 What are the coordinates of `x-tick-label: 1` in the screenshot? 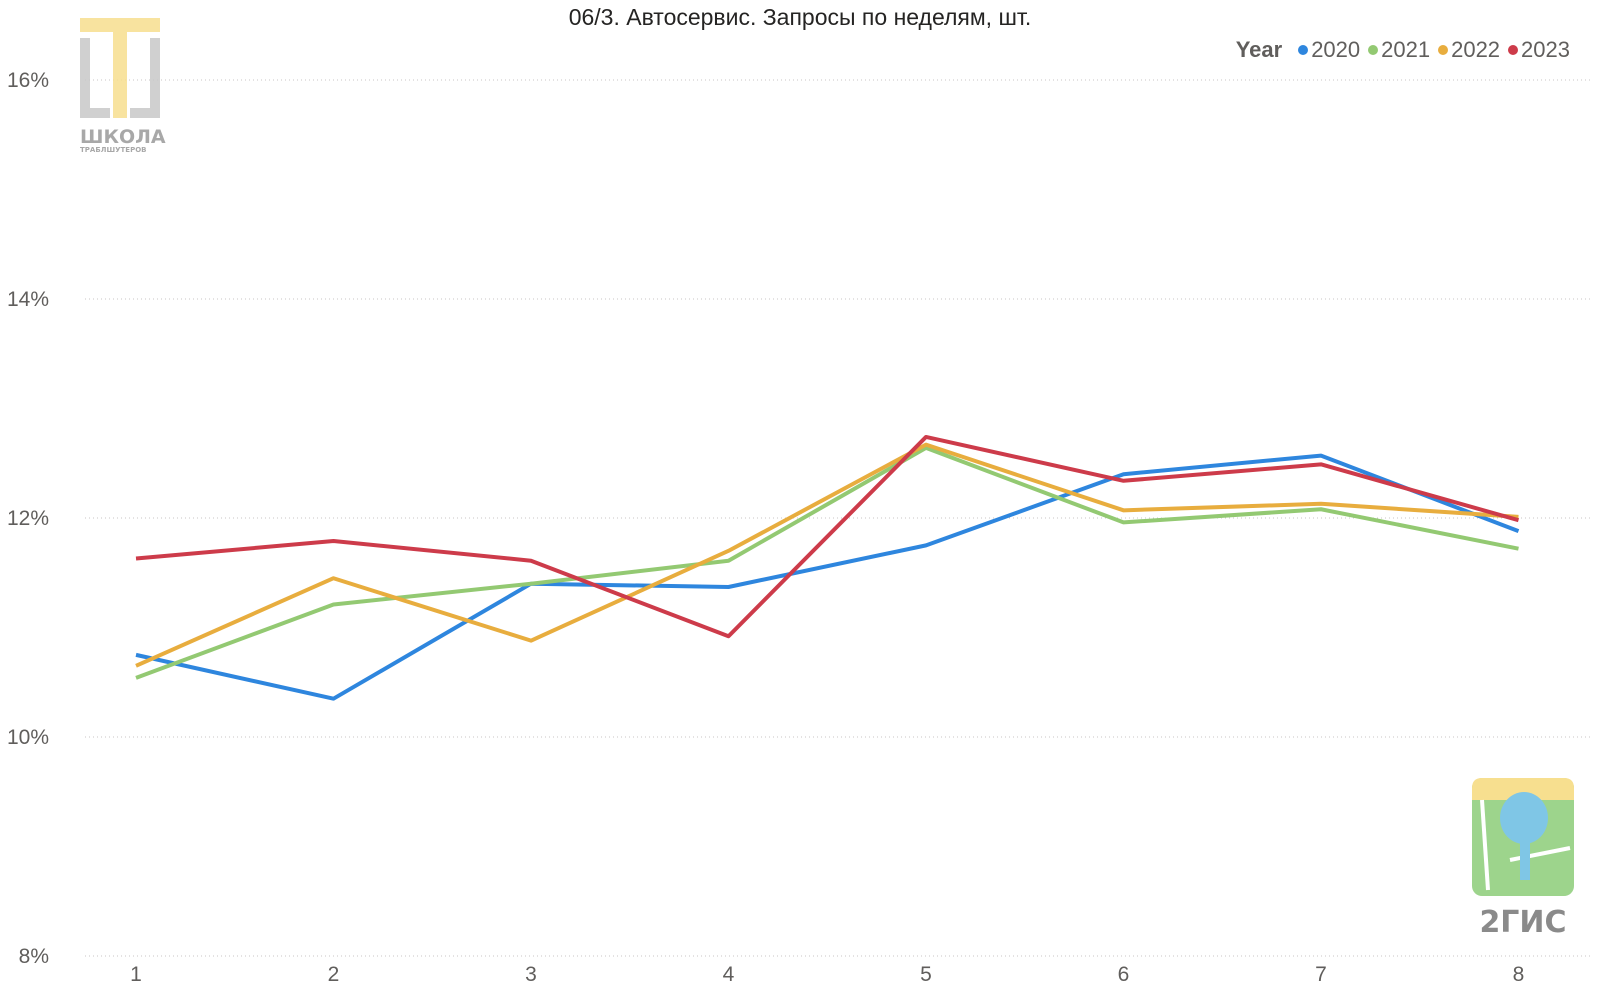 It's located at (136, 974).